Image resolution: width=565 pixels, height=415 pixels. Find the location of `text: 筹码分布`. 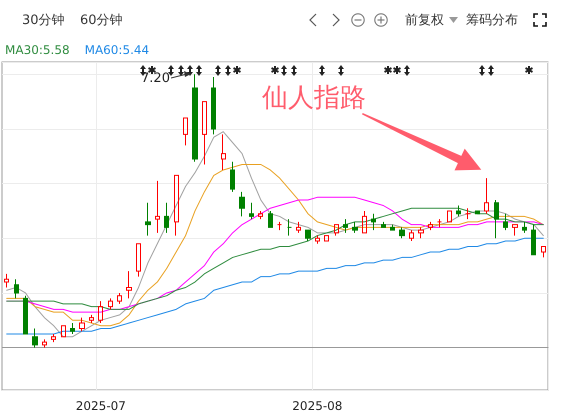

text: 筹码分布 is located at coordinates (492, 20).